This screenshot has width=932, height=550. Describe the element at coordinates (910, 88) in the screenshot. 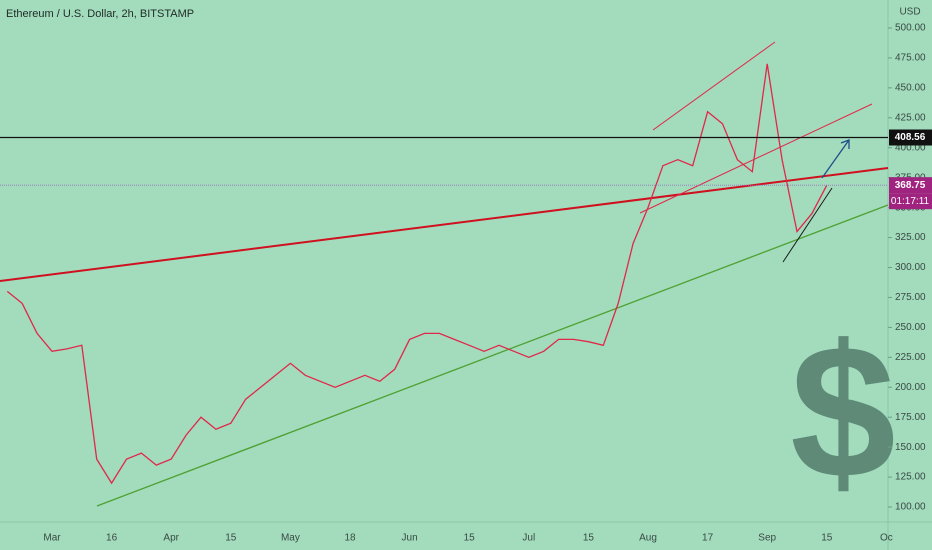

I see `y-tick-label: 450.00` at that location.